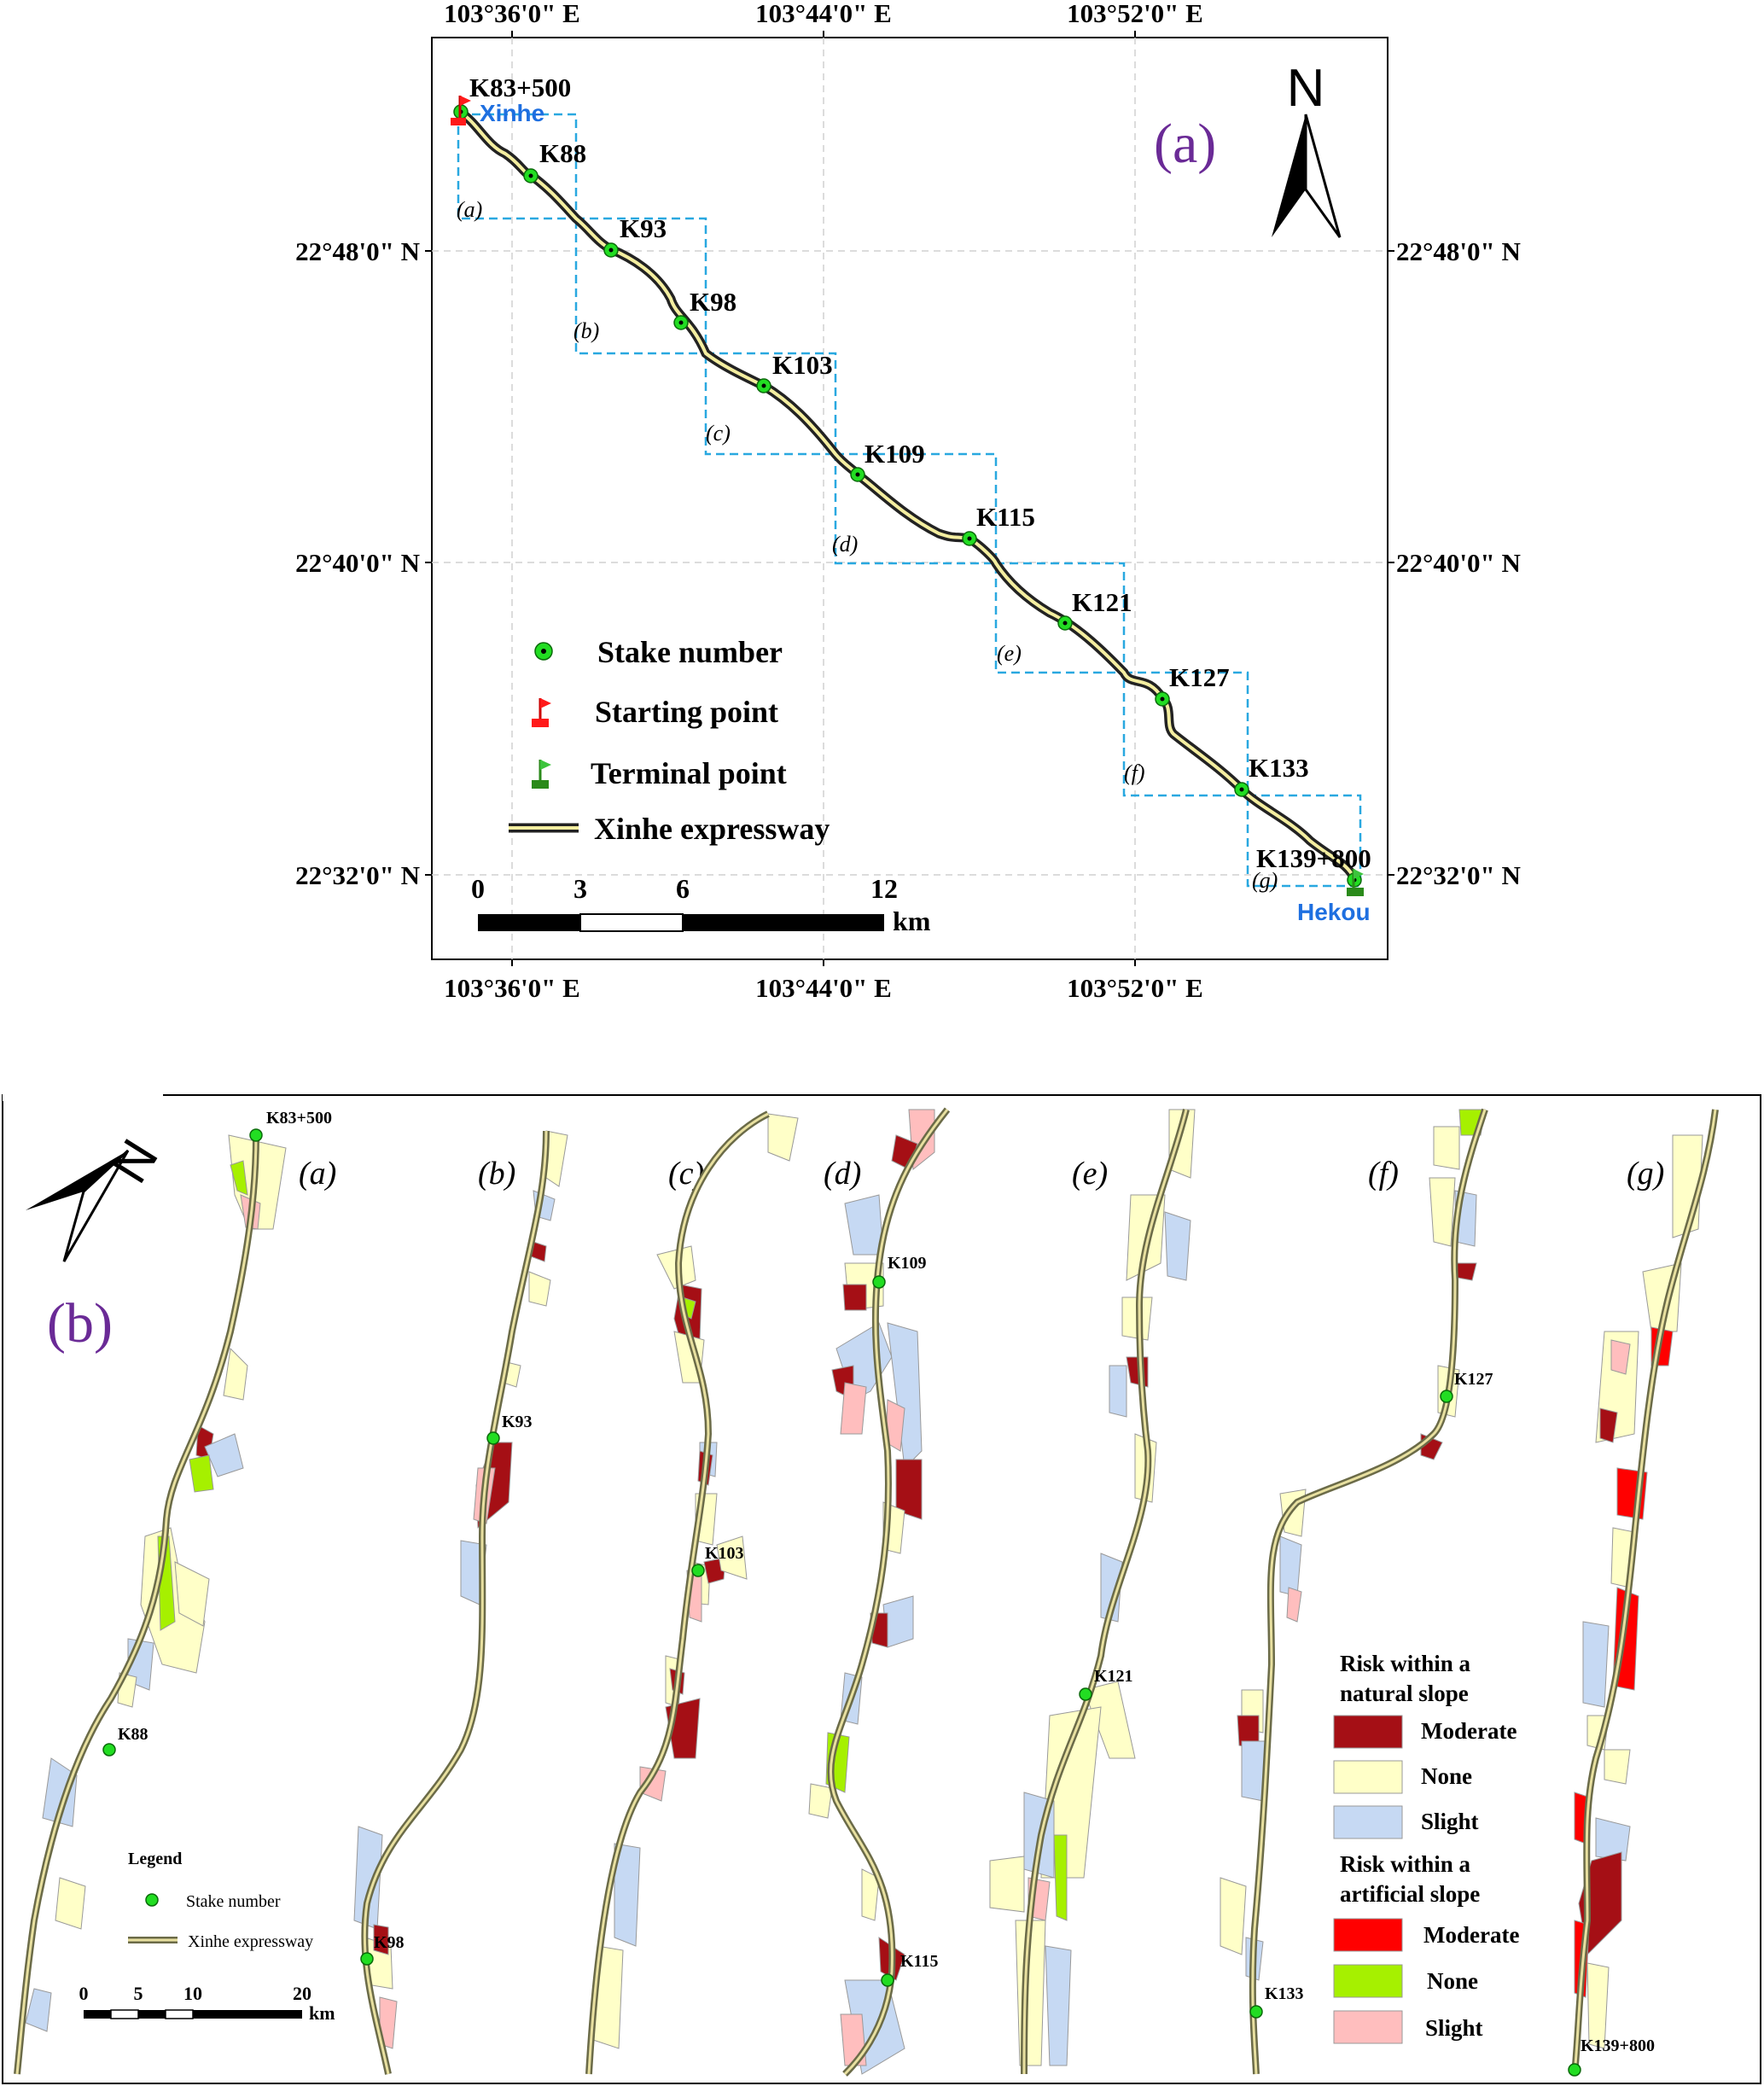  I want to click on stake-label-k93: K93, so click(643, 228).